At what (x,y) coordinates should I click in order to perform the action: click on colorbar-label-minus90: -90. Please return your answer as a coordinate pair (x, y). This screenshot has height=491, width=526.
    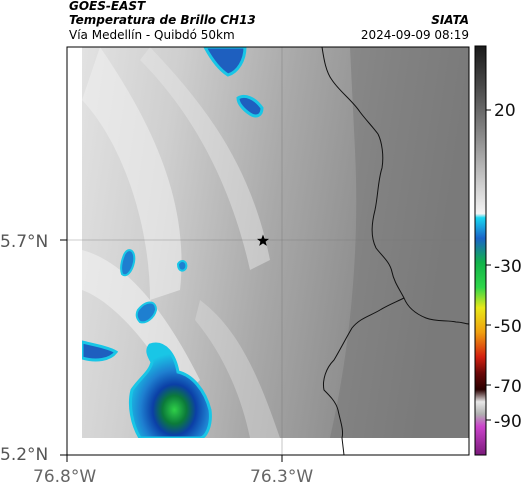
    Looking at the image, I should click on (508, 422).